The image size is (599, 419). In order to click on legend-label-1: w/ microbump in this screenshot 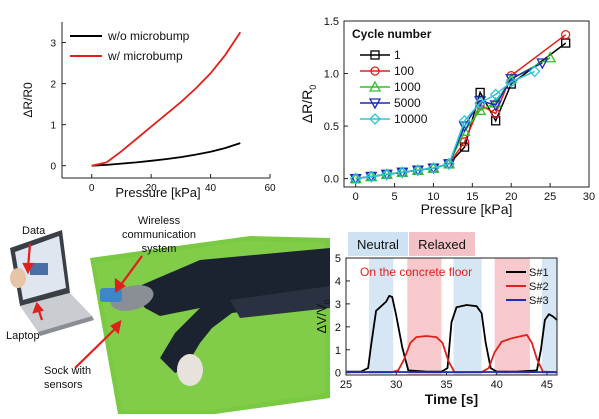, I will do `click(145, 56)`.